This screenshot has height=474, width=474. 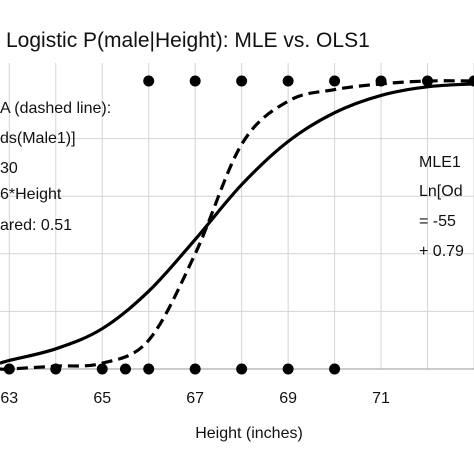 I want to click on mle-annotation: MLE1 Ln[Od = -55 + 0.79, so click(x=441, y=207).